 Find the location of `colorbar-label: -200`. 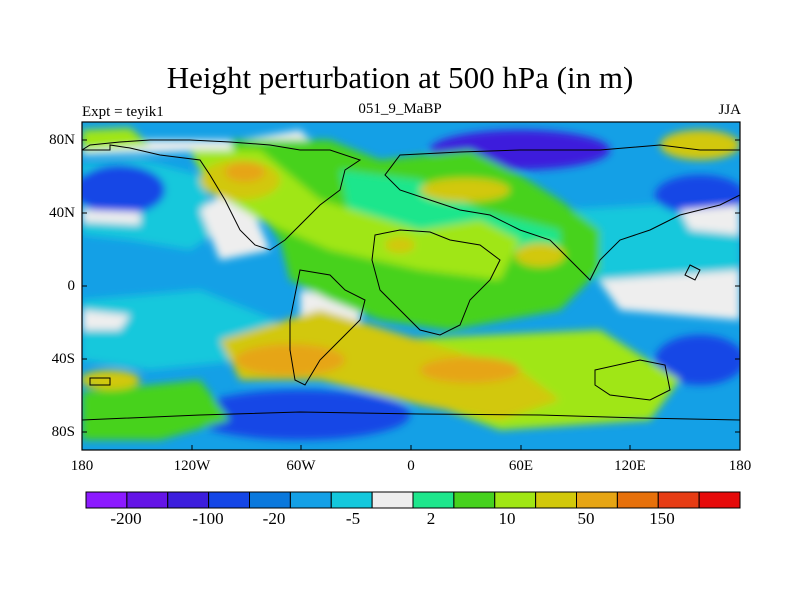

colorbar-label: -200 is located at coordinates (126, 518).